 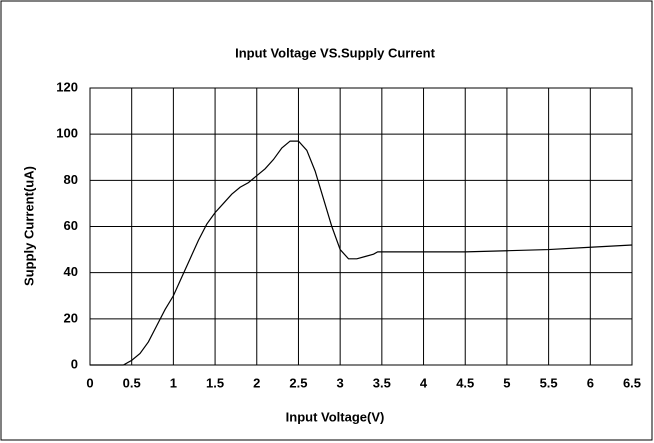 I want to click on x-axis-label: Input Voltage(V), so click(x=335, y=416).